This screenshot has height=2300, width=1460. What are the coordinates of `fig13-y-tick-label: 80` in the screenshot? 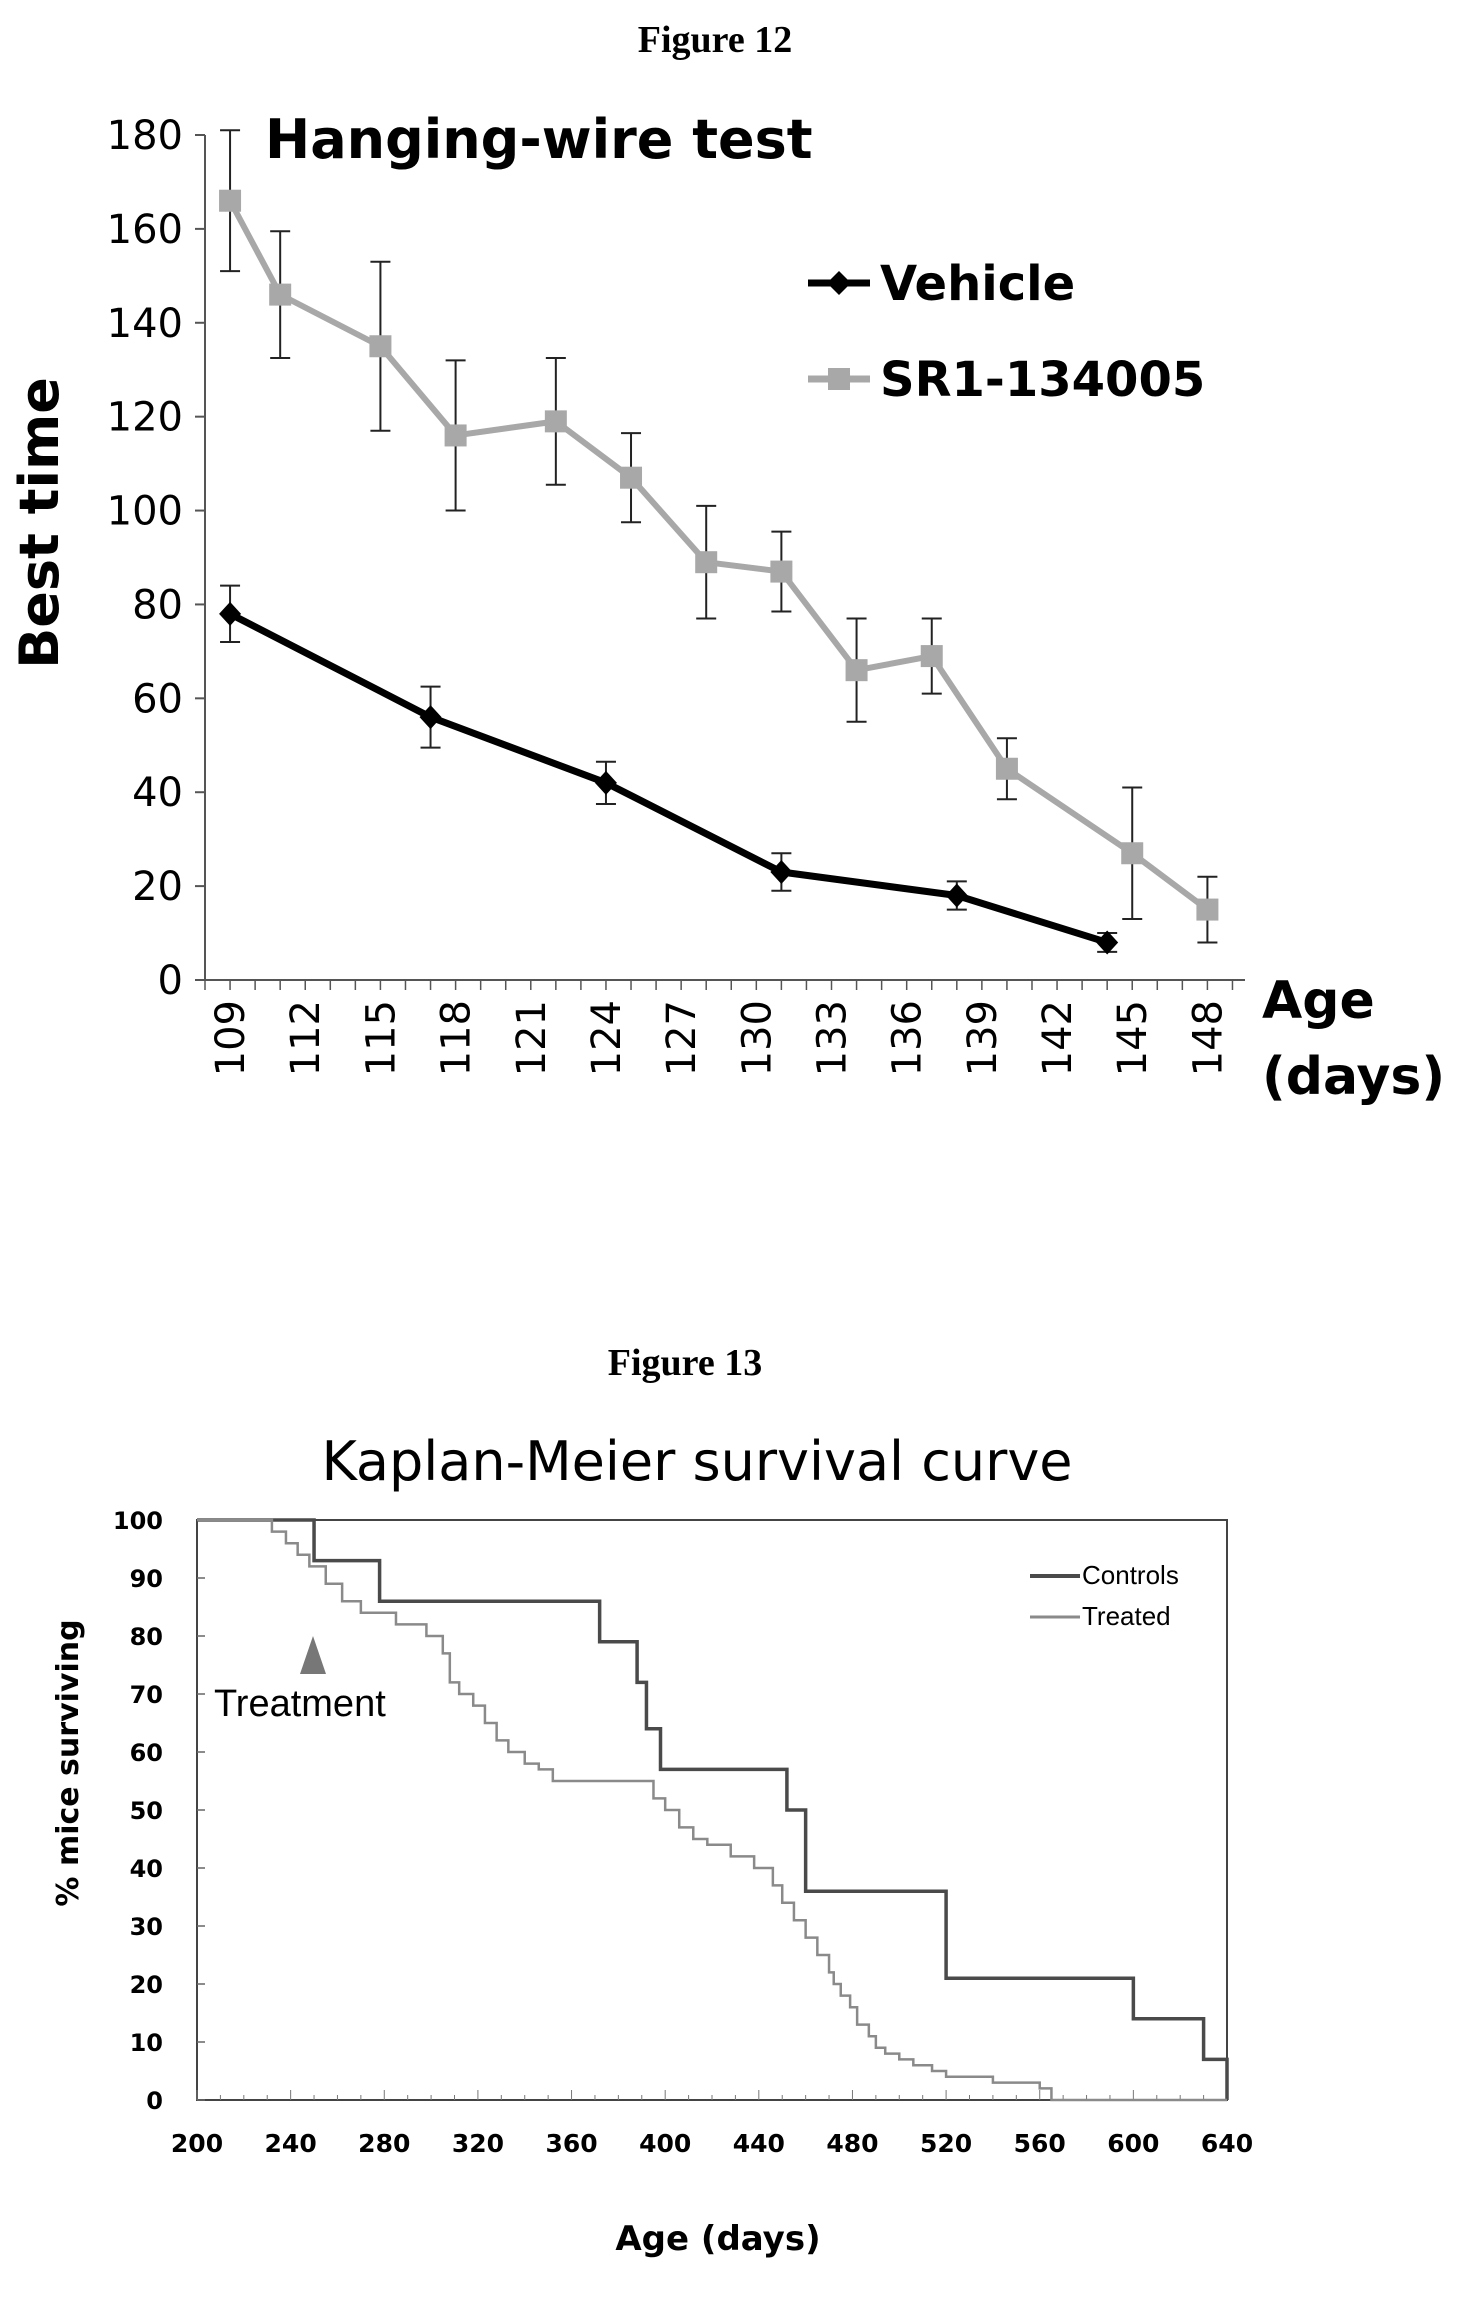 It's located at (146, 1637).